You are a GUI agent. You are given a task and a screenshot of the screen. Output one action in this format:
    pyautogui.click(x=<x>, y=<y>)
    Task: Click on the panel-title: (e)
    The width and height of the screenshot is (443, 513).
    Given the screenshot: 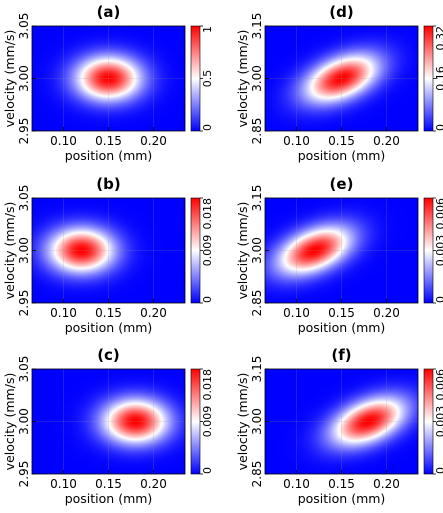 What is the action you would take?
    pyautogui.click(x=342, y=184)
    